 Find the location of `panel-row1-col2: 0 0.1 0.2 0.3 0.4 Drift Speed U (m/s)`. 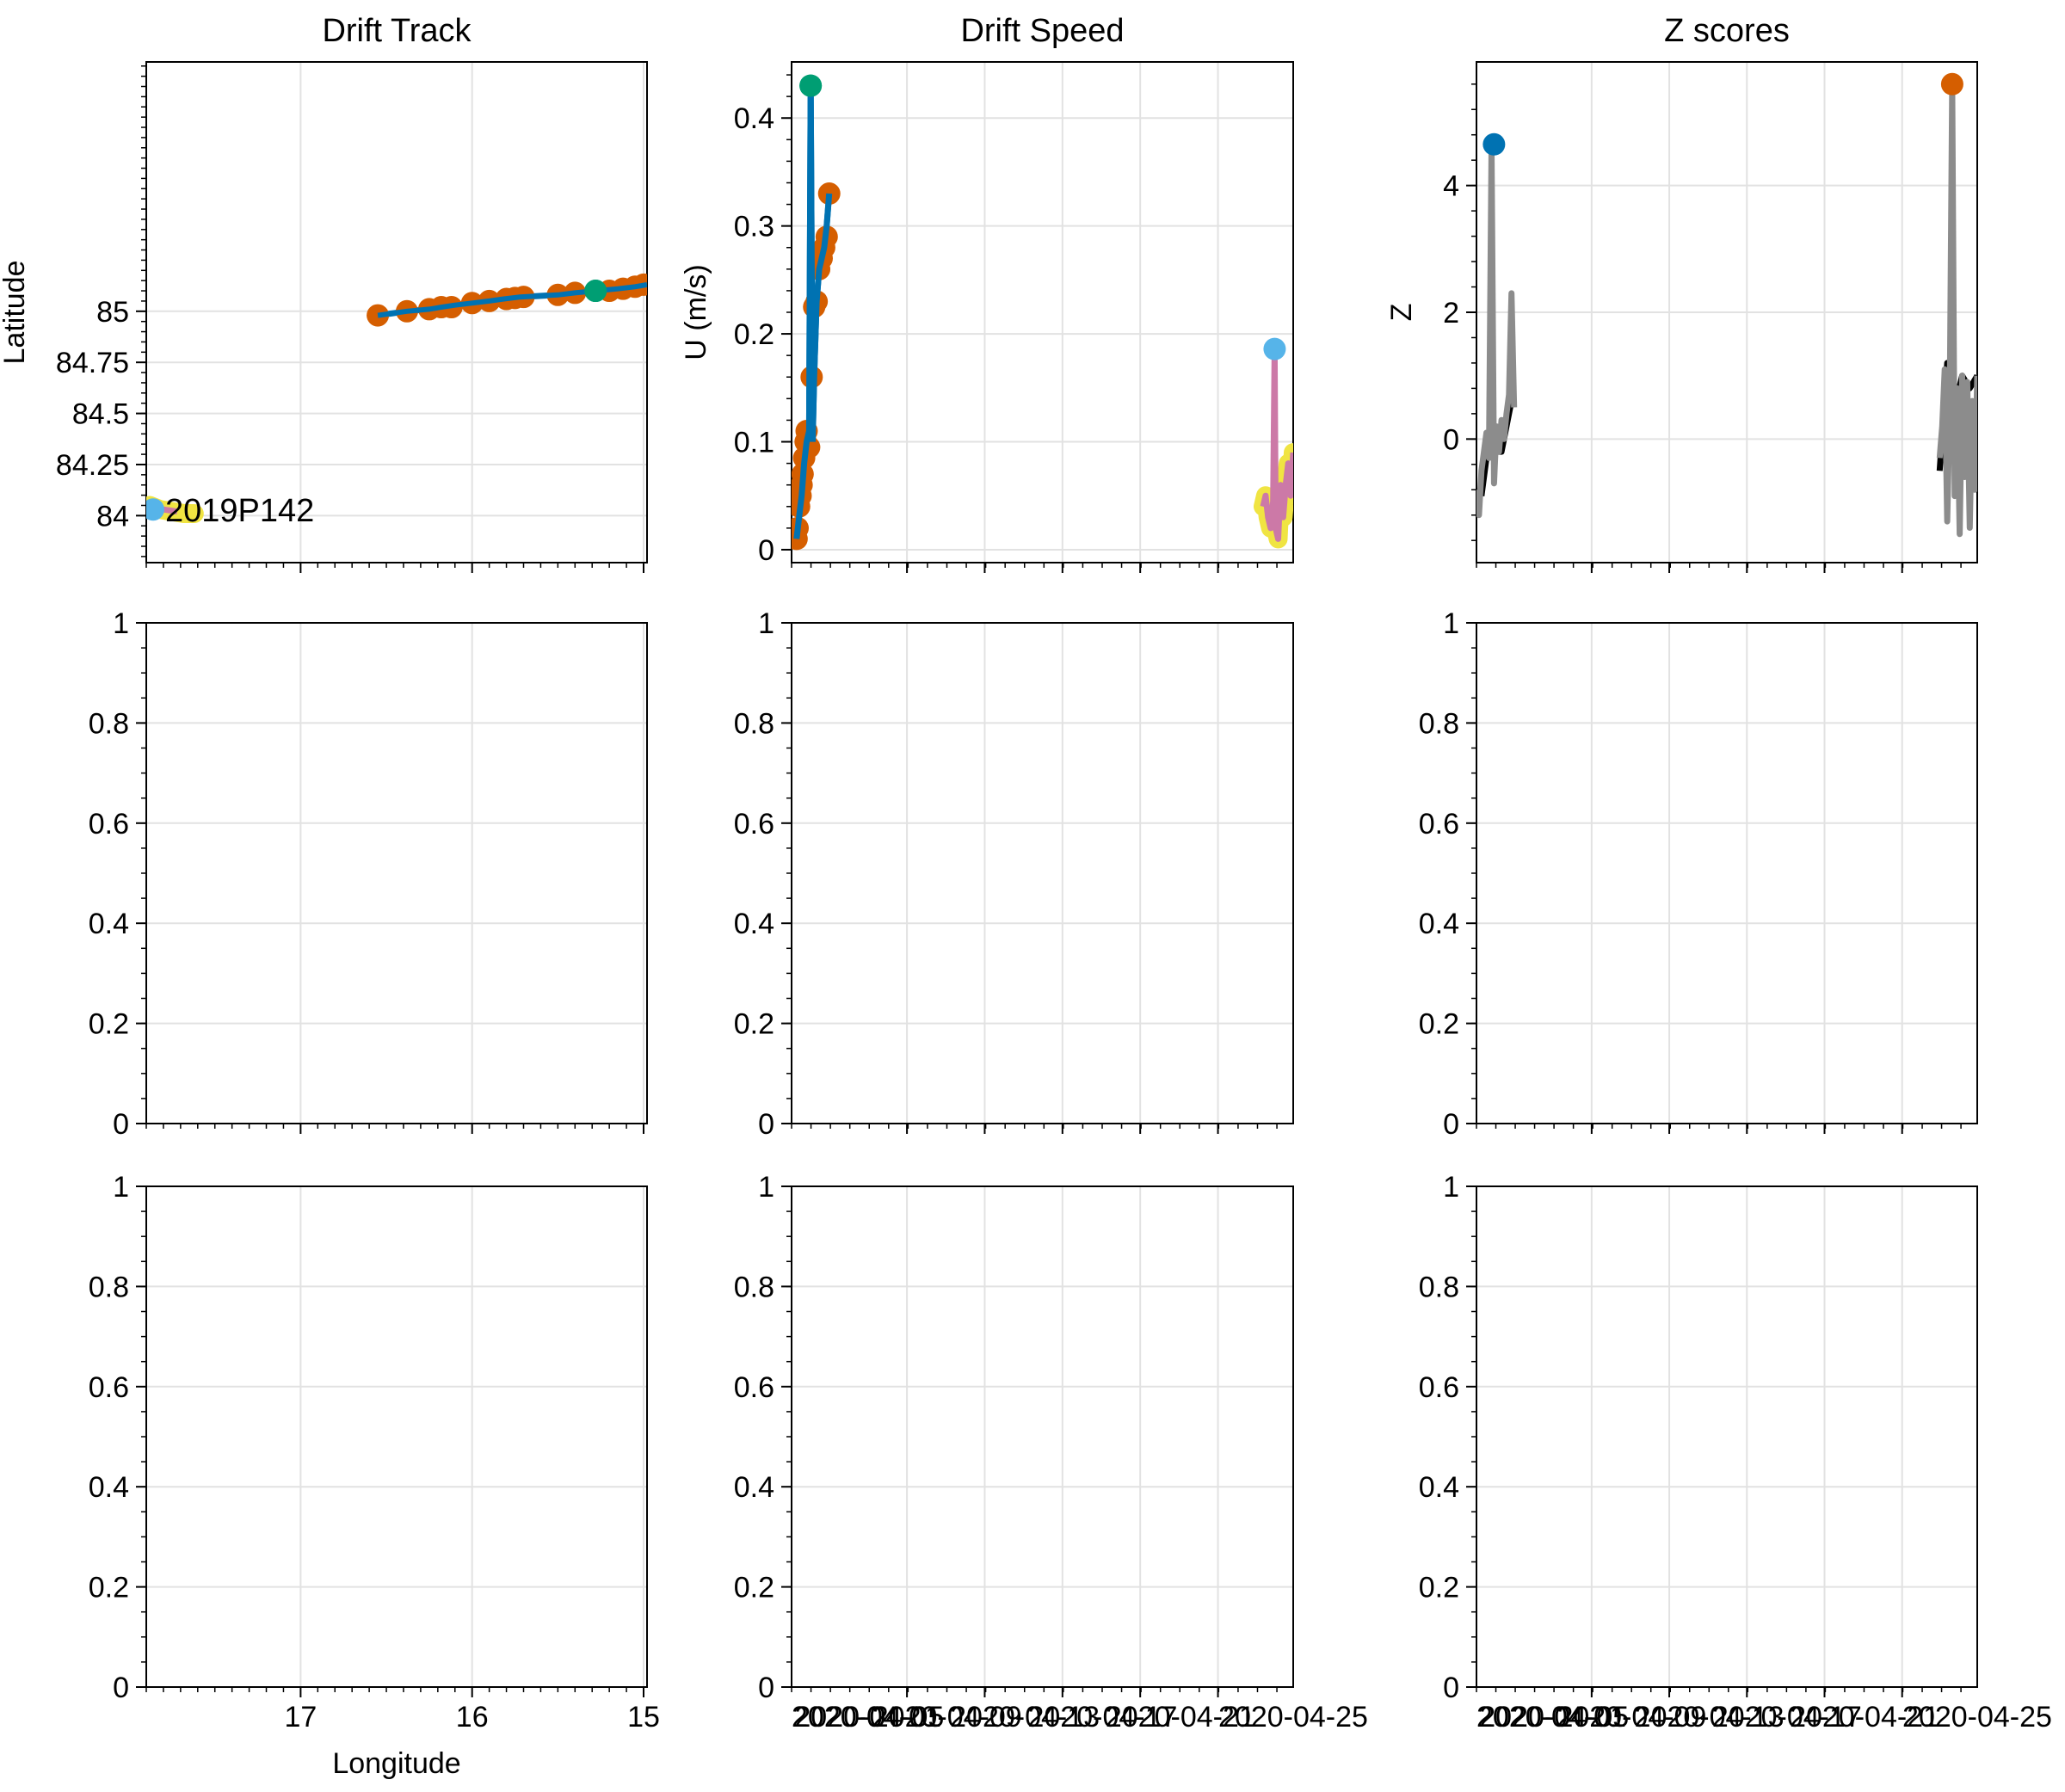

panel-row1-col2: 0 0.1 0.2 0.3 0.4 Drift Speed U (m/s) is located at coordinates (987, 293).